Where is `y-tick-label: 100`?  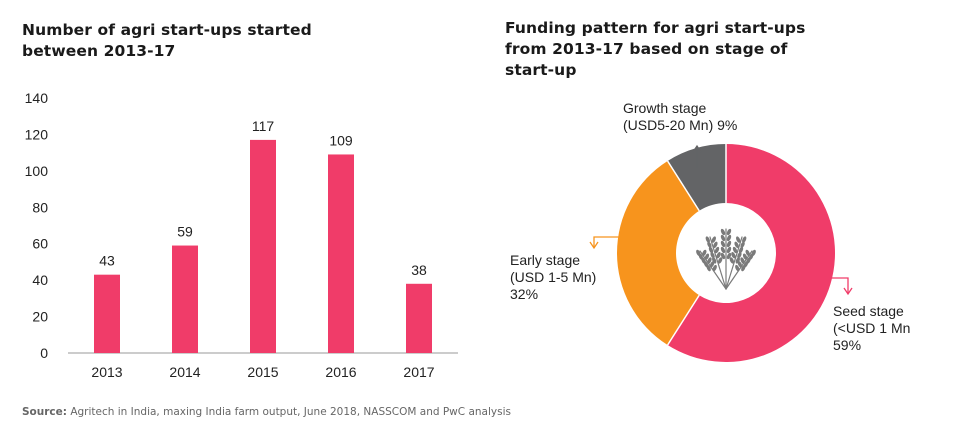
y-tick-label: 100 is located at coordinates (37, 171).